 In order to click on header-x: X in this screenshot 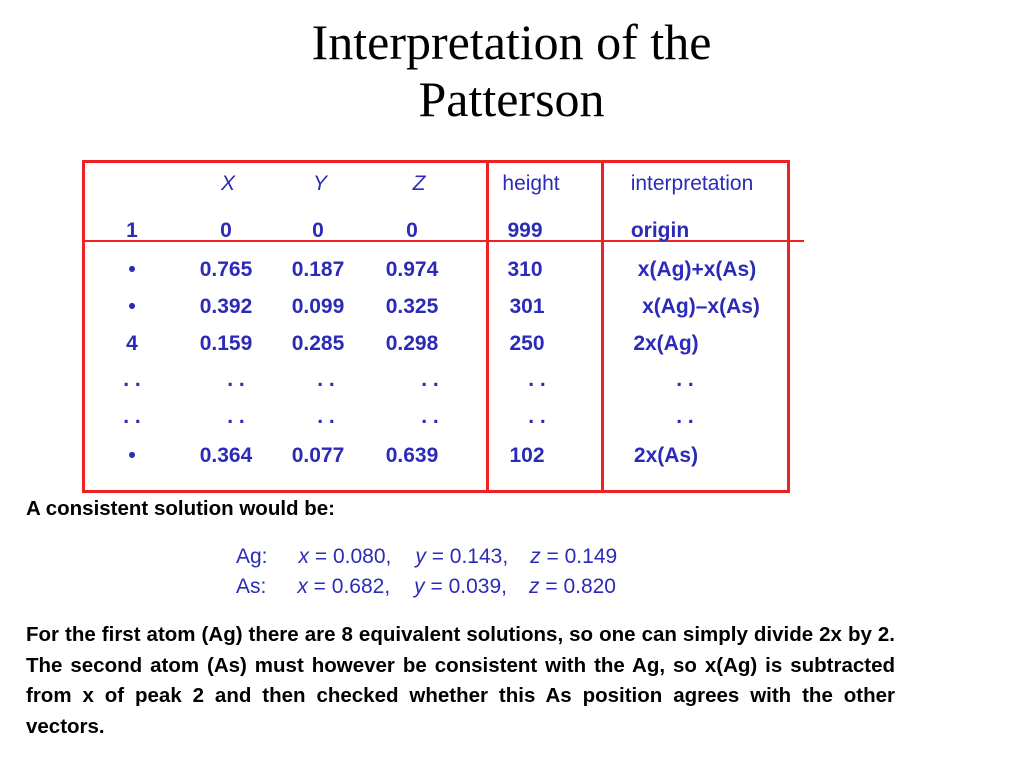, I will do `click(227, 183)`.